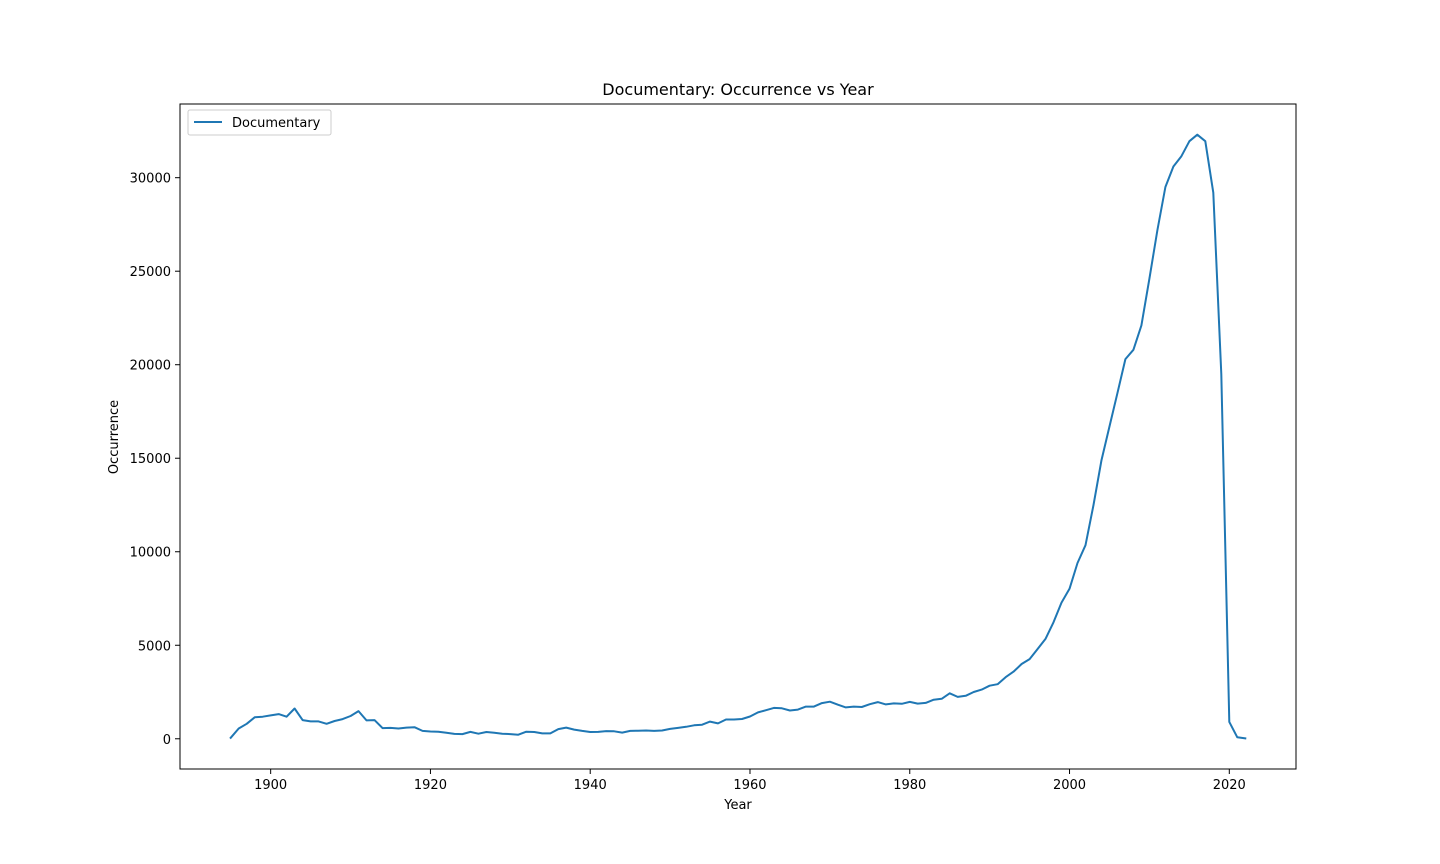  I want to click on x-tick-label-1920: 1920, so click(430, 785).